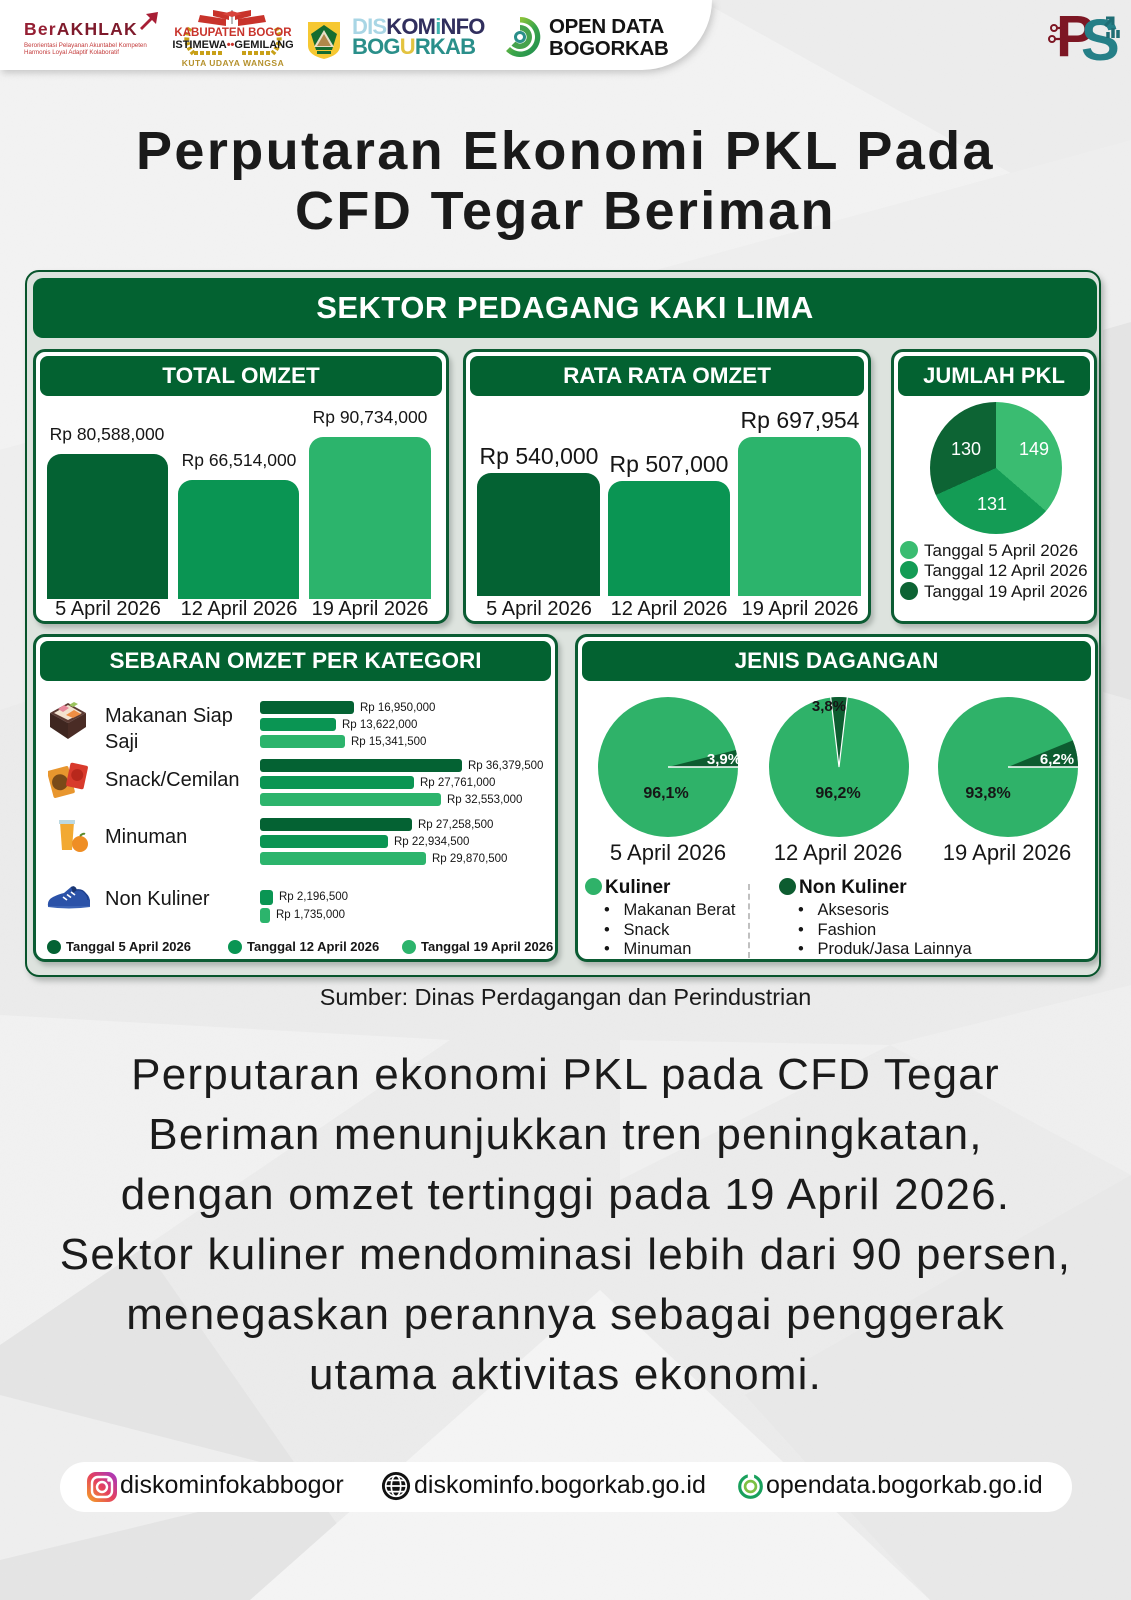 The height and width of the screenshot is (1600, 1131). Describe the element at coordinates (233, 63) in the screenshot. I see `svg-text: KUTA UDAYA WANGSA` at that location.